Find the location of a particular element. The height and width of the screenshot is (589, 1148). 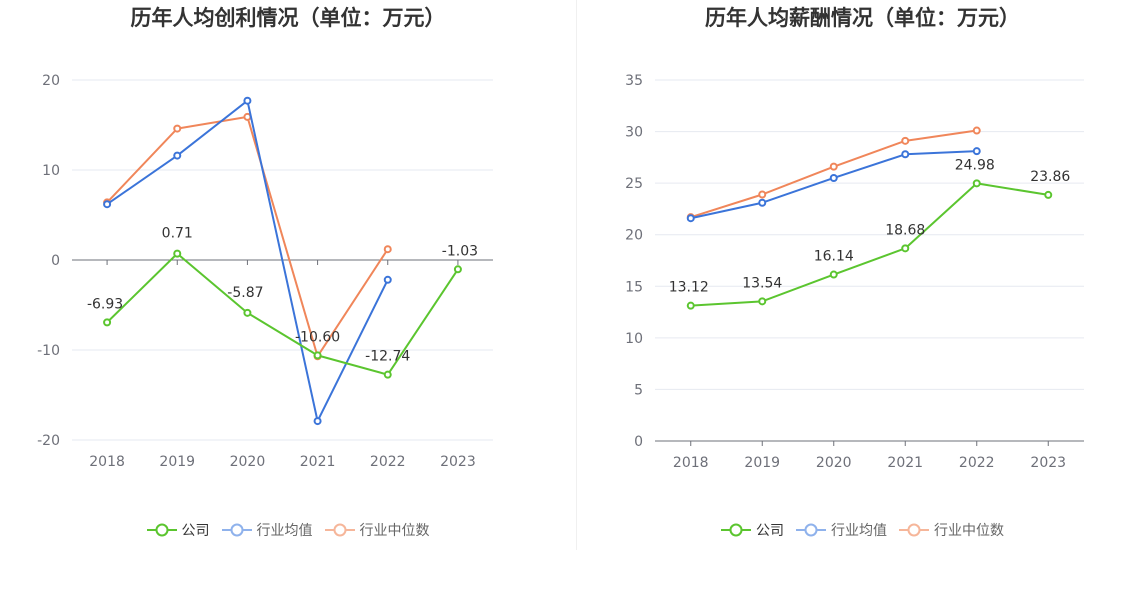

series-line-industry-mean is located at coordinates (833, 185).